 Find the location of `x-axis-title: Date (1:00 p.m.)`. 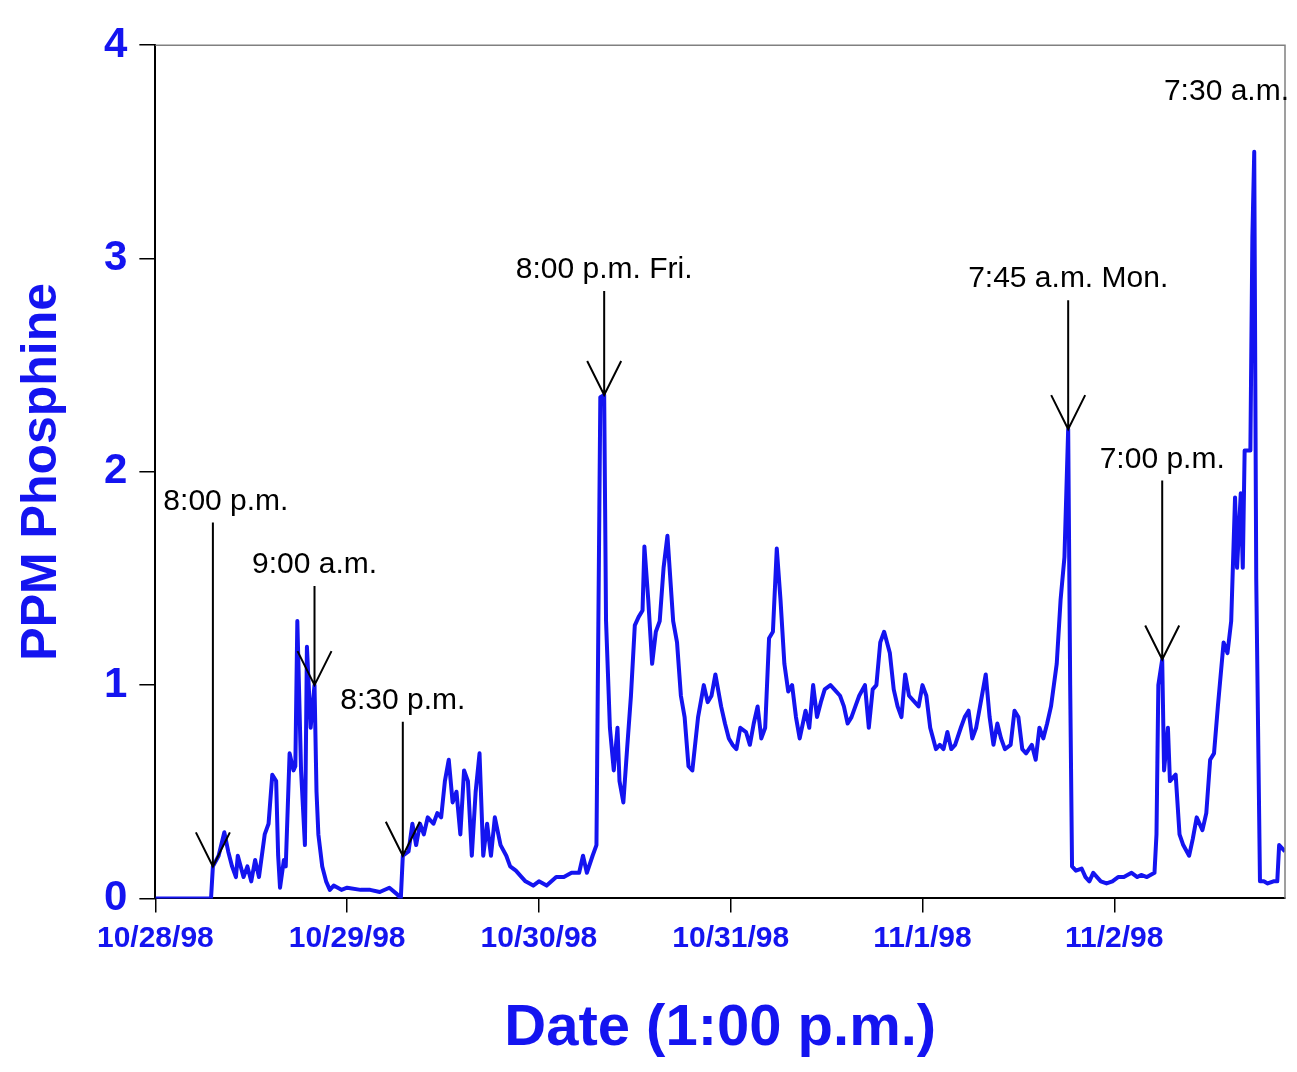

x-axis-title: Date (1:00 p.m.) is located at coordinates (720, 1025).